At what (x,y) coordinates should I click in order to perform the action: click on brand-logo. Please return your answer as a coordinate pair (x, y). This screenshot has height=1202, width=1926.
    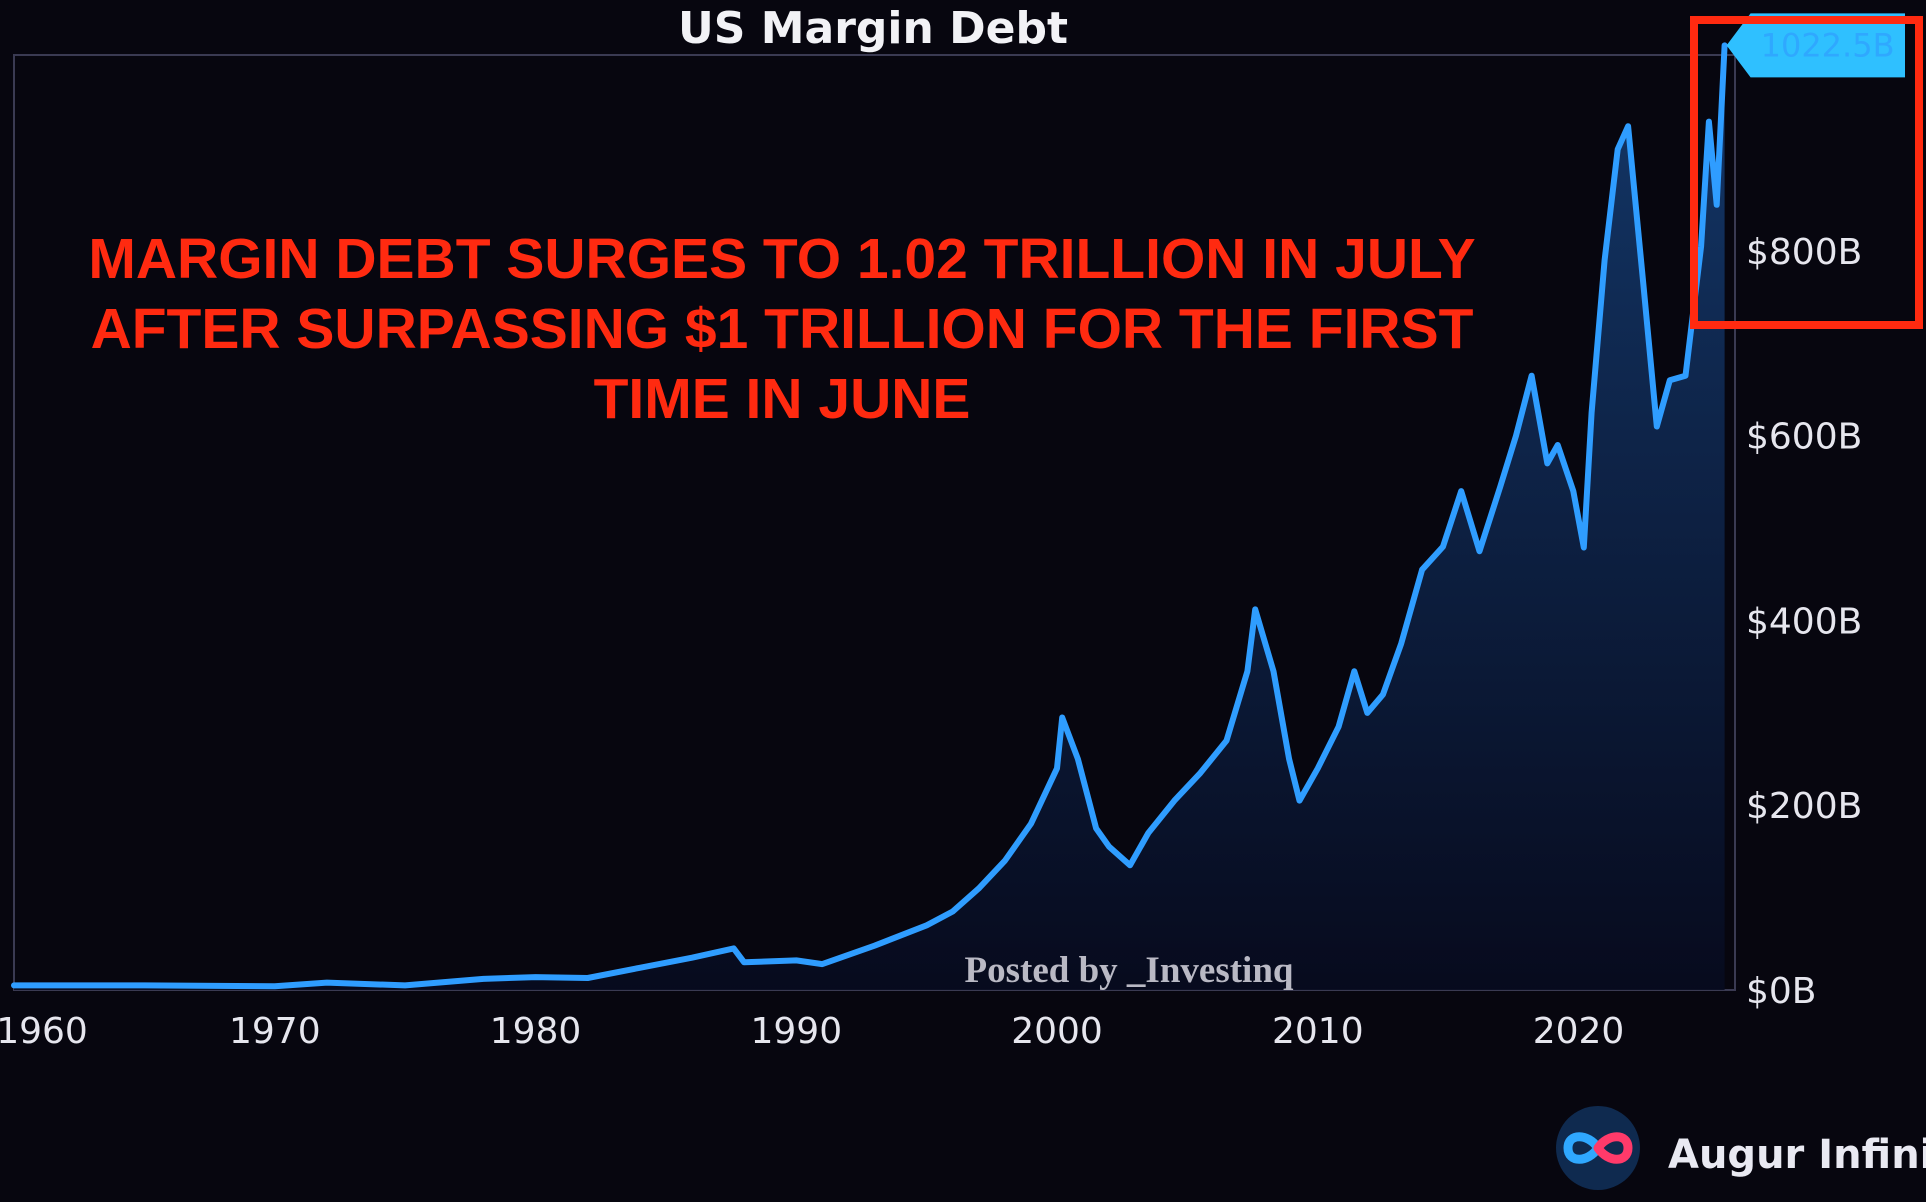
    Looking at the image, I should click on (1598, 1148).